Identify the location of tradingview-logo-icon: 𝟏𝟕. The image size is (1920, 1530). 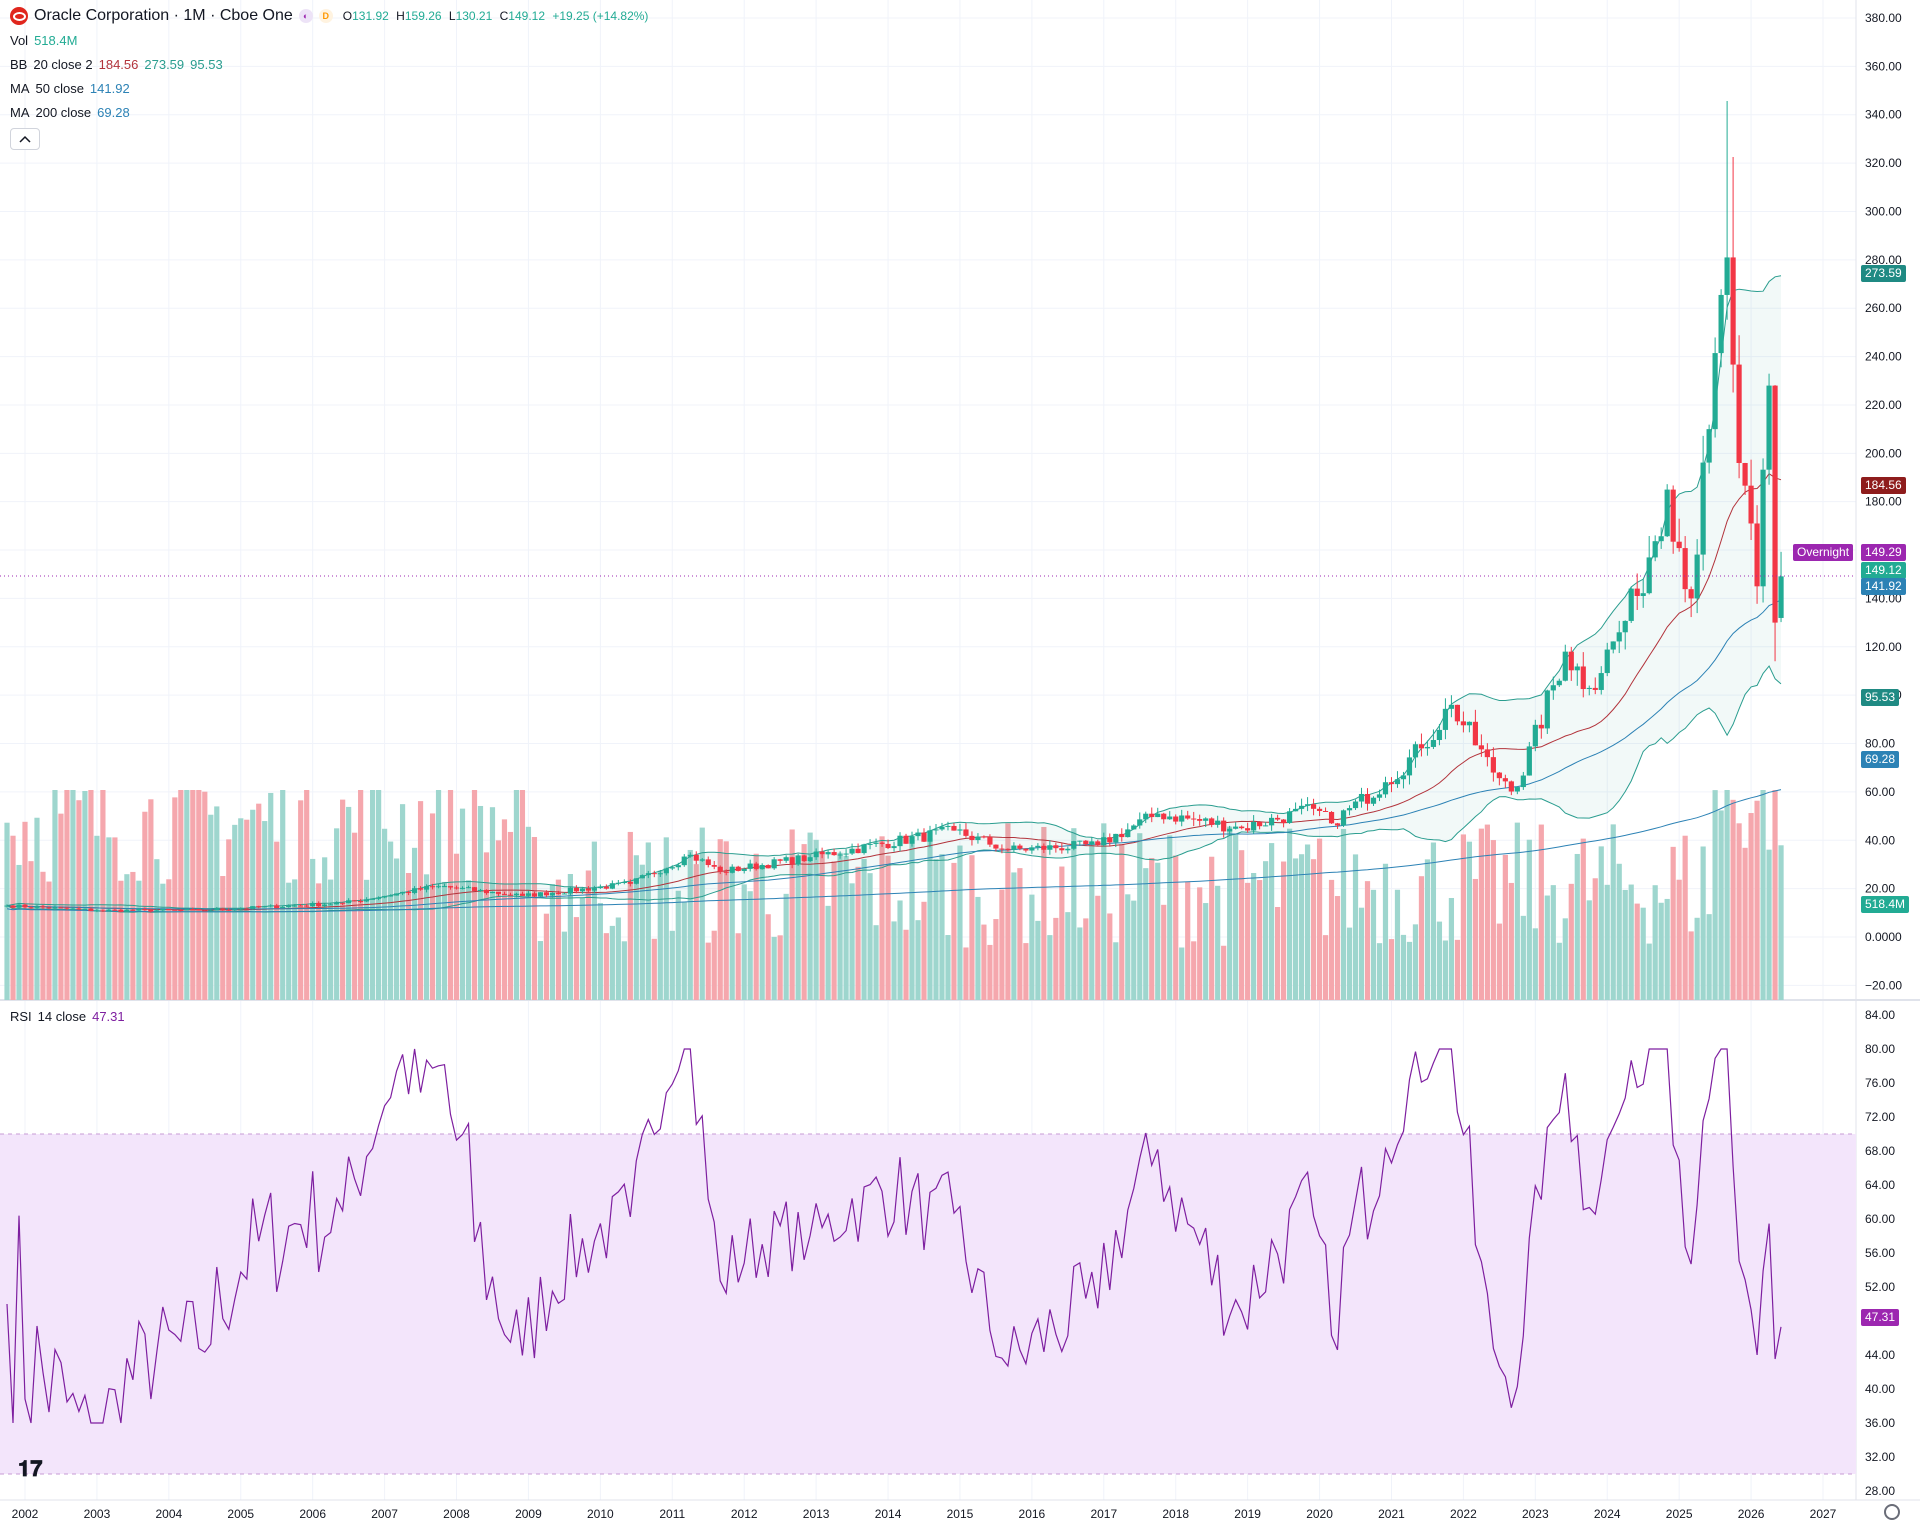
(30, 1468).